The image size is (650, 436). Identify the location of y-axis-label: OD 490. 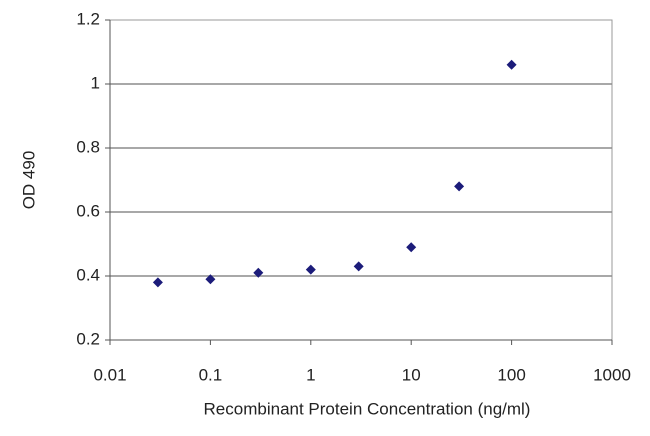
(28, 180).